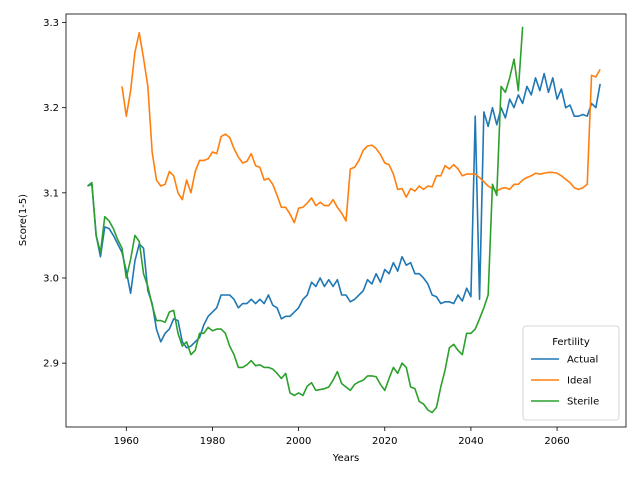 The height and width of the screenshot is (480, 640). I want to click on legend: Fertility Actual Ideal Sterile, so click(571, 373).